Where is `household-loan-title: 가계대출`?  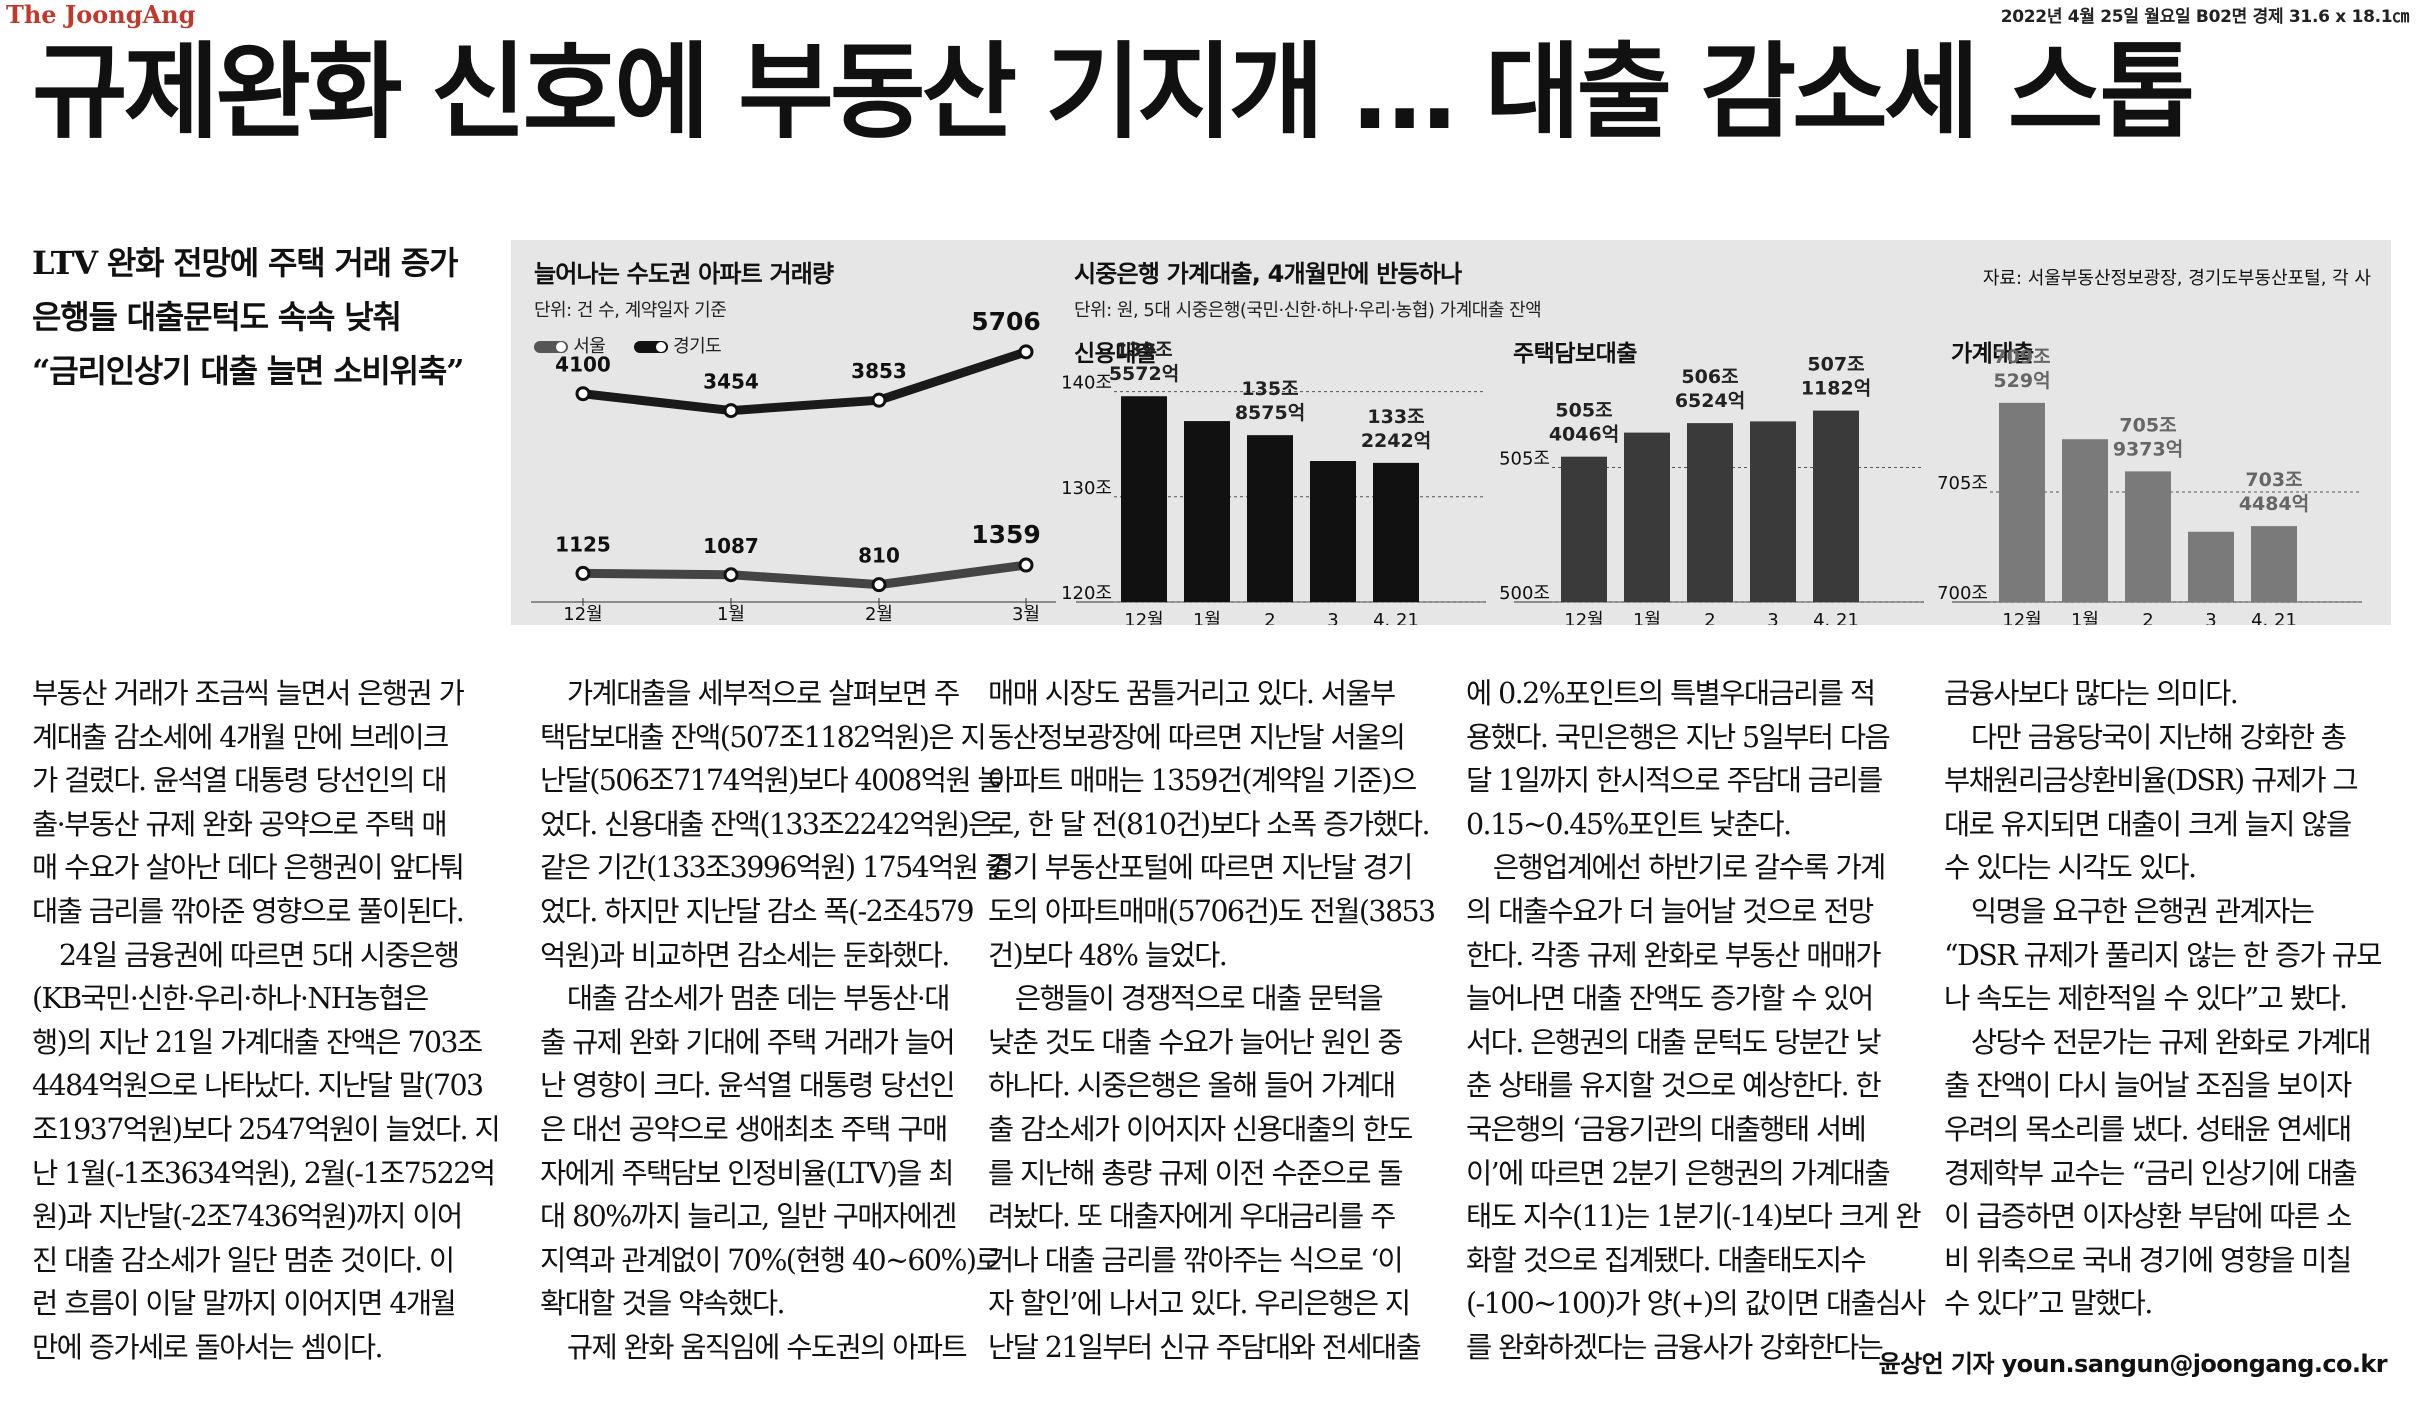 household-loan-title: 가계대출 is located at coordinates (1992, 354).